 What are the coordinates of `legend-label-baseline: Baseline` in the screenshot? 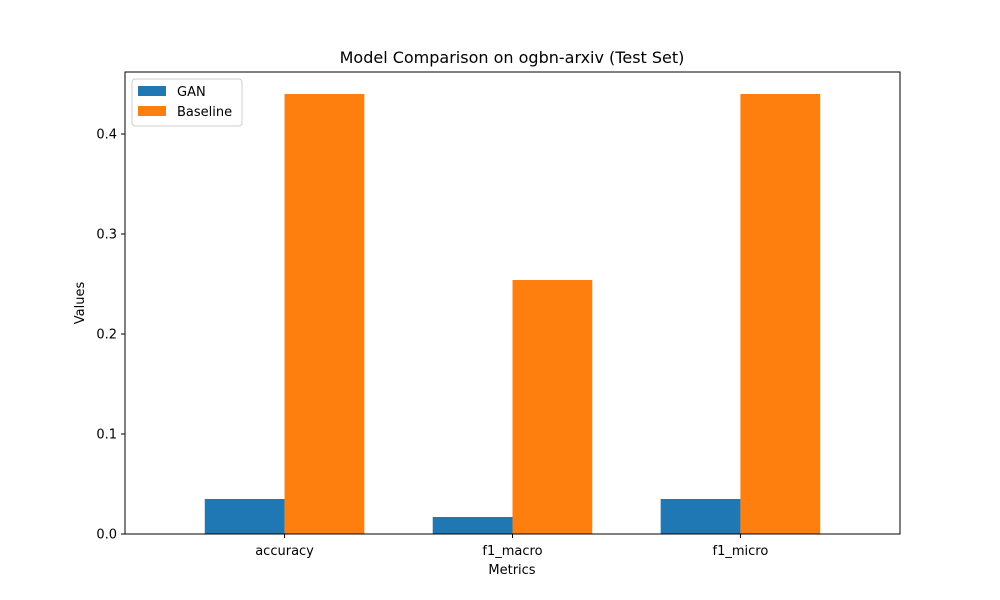 It's located at (204, 112).